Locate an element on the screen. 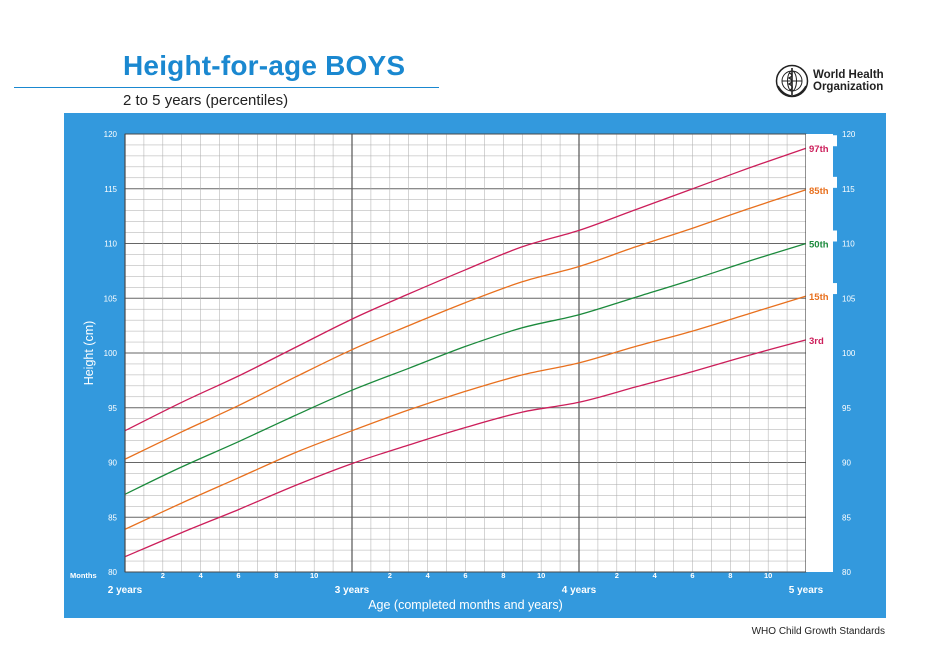  page-title: Height-for-age BOYS is located at coordinates (264, 65).